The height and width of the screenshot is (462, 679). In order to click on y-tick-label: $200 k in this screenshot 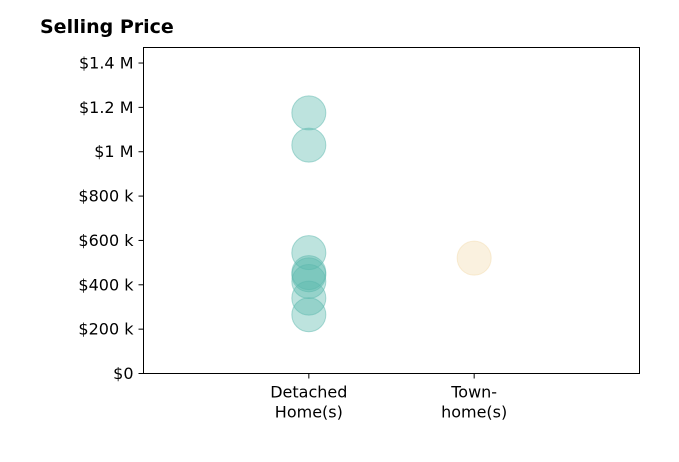, I will do `click(106, 329)`.